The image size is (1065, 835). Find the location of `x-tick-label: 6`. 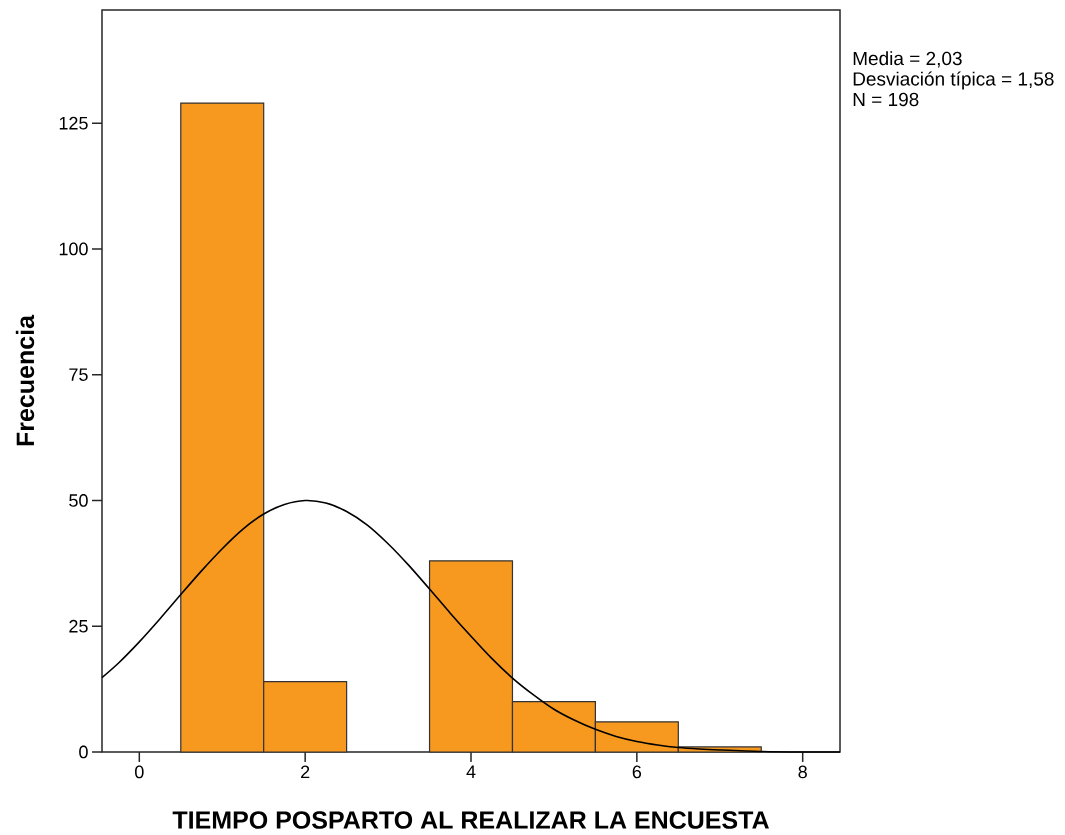

x-tick-label: 6 is located at coordinates (637, 772).